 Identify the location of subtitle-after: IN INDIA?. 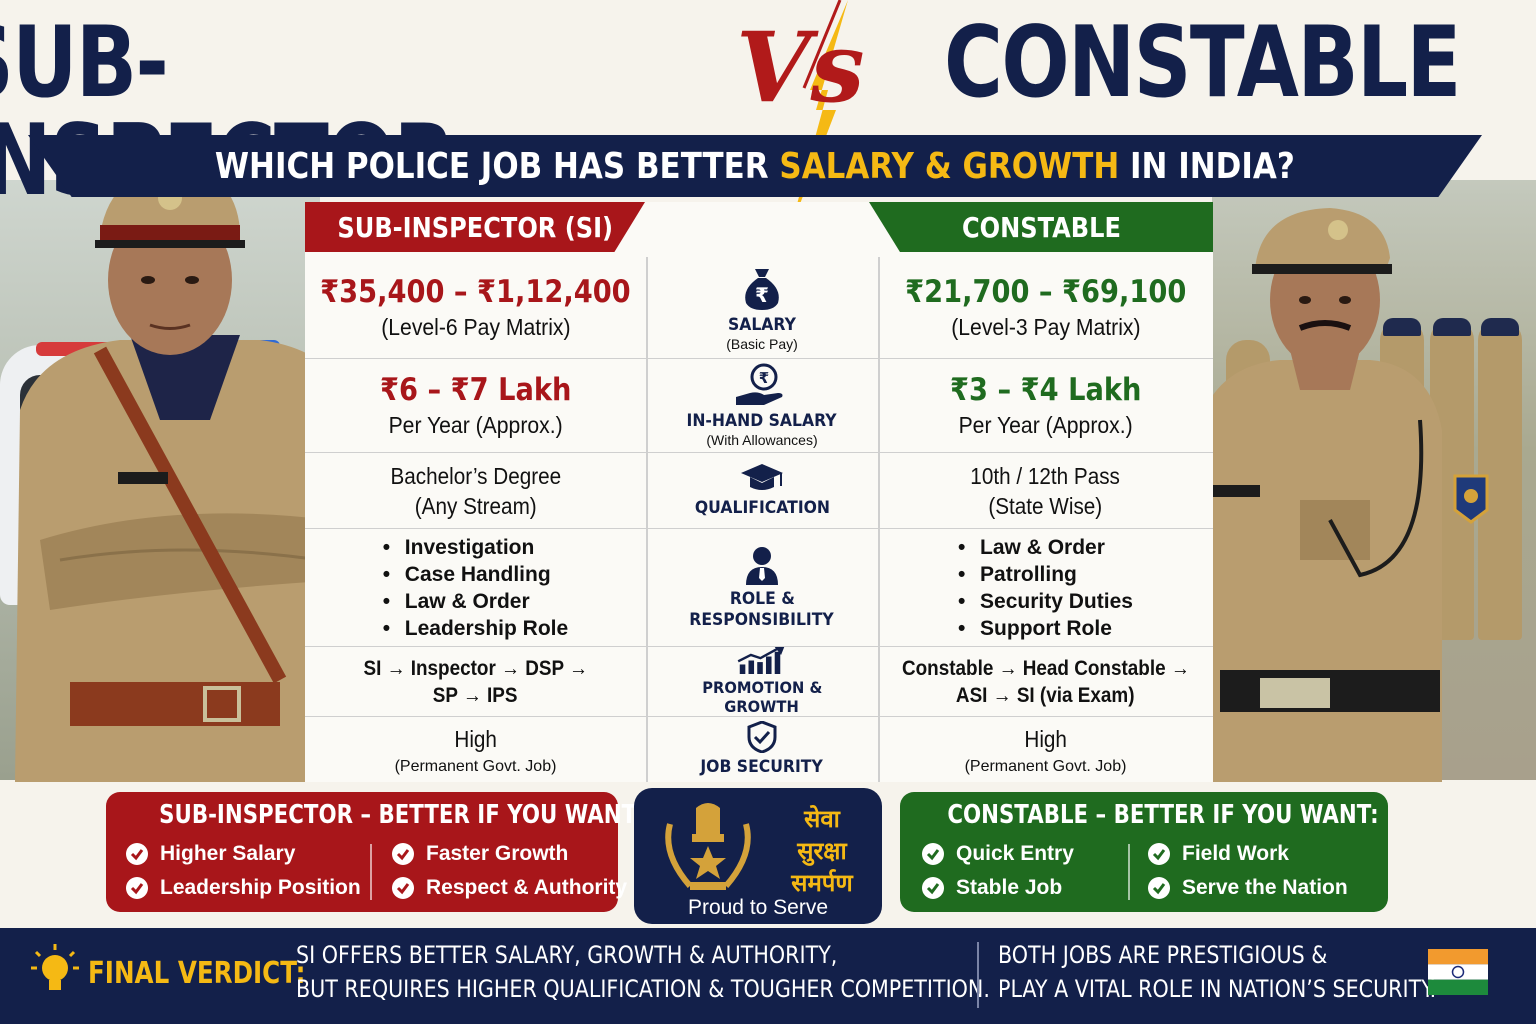
(1207, 166).